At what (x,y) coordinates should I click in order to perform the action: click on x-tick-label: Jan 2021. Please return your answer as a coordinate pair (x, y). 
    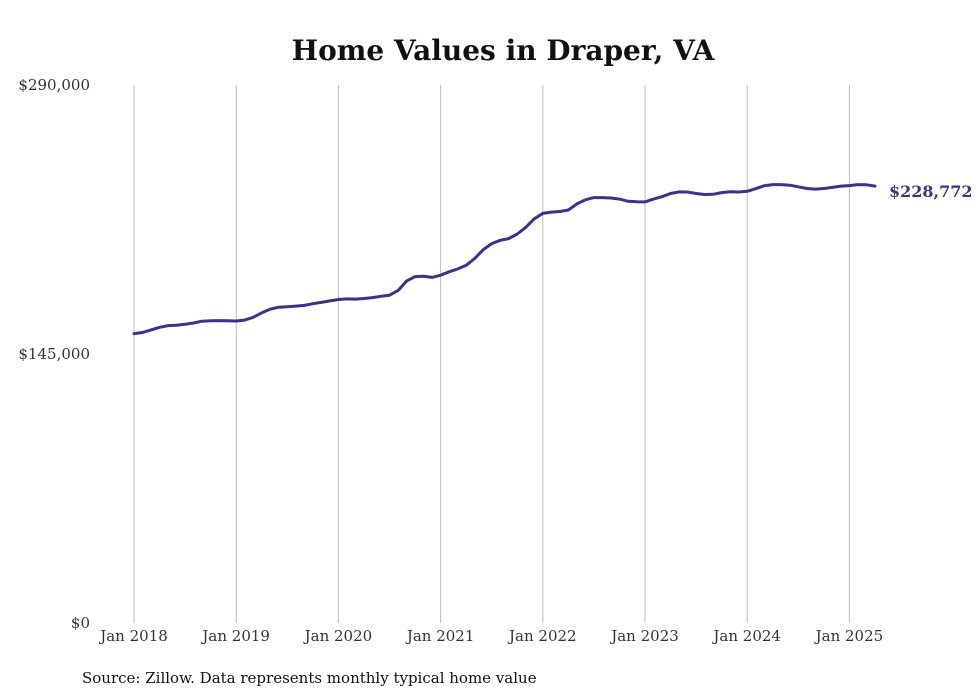
    Looking at the image, I should click on (440, 636).